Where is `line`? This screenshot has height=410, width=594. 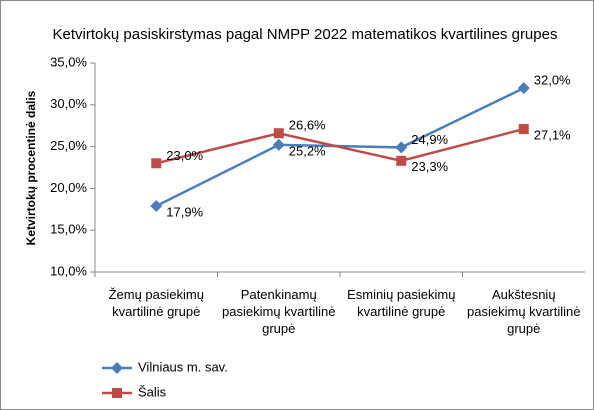 line is located at coordinates (340, 146).